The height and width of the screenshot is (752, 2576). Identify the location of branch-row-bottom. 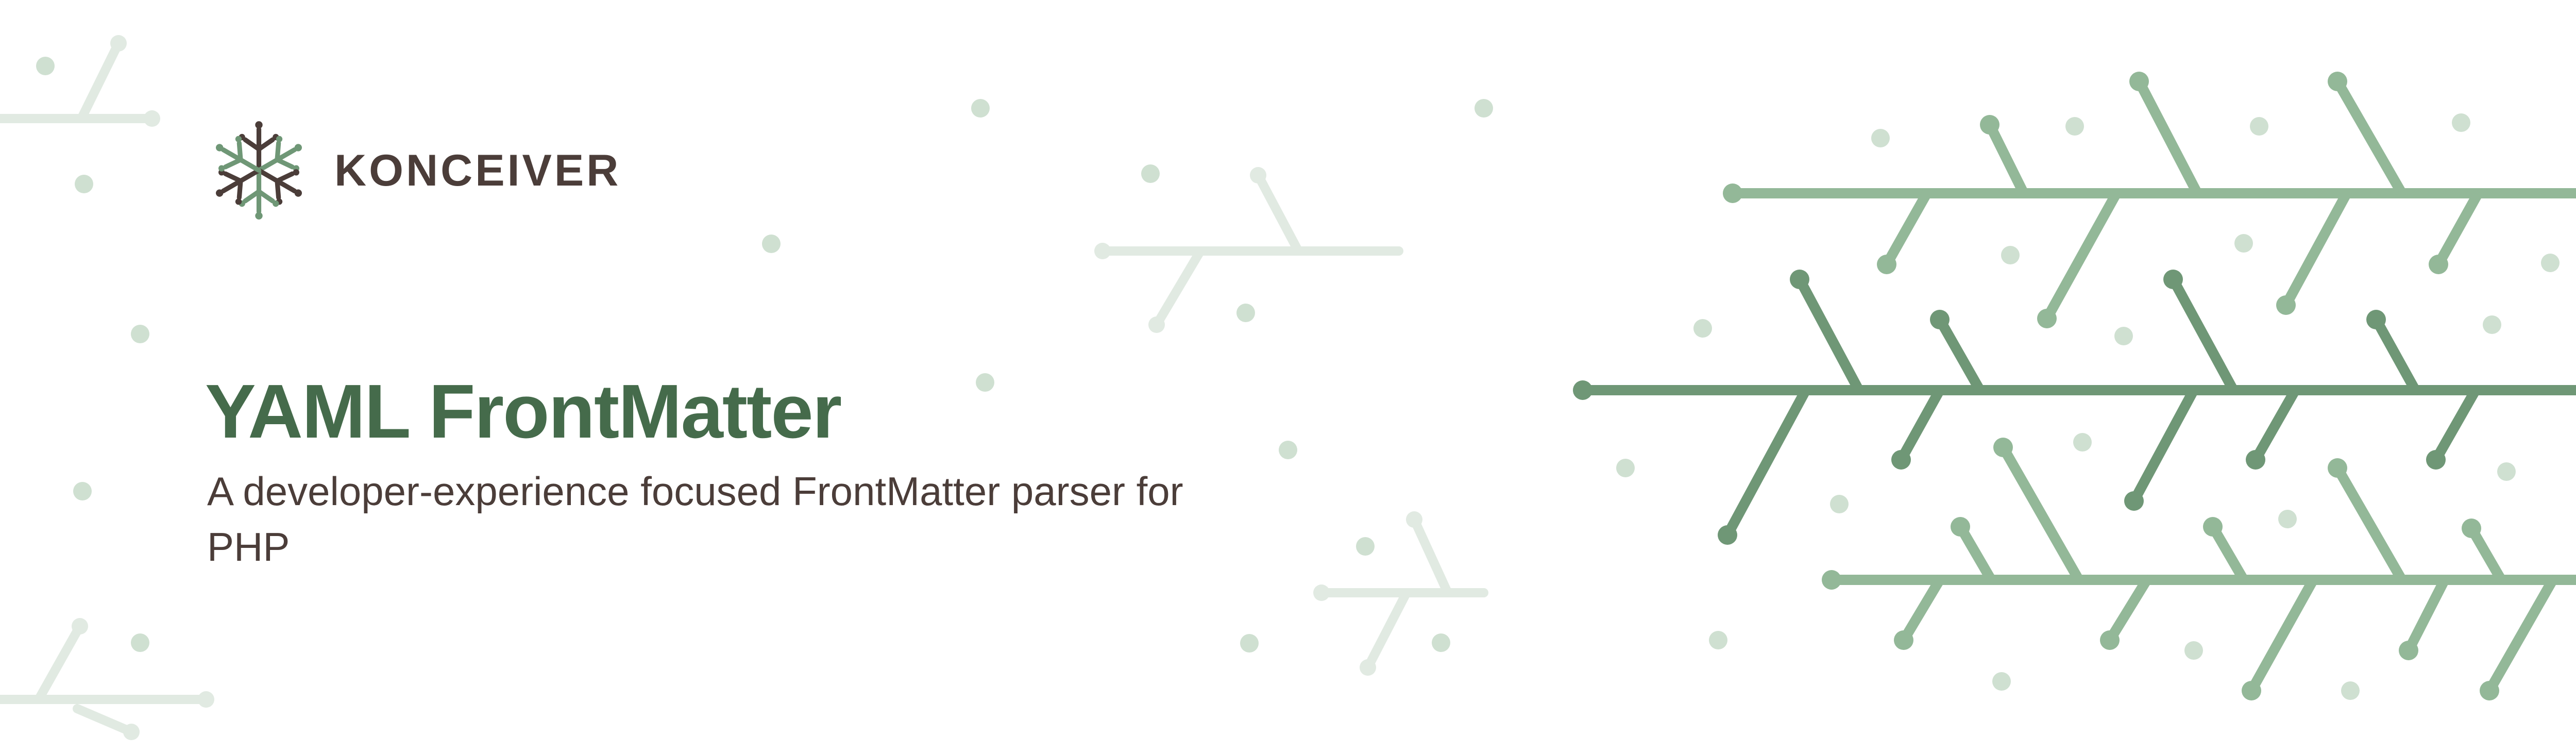
(2199, 569).